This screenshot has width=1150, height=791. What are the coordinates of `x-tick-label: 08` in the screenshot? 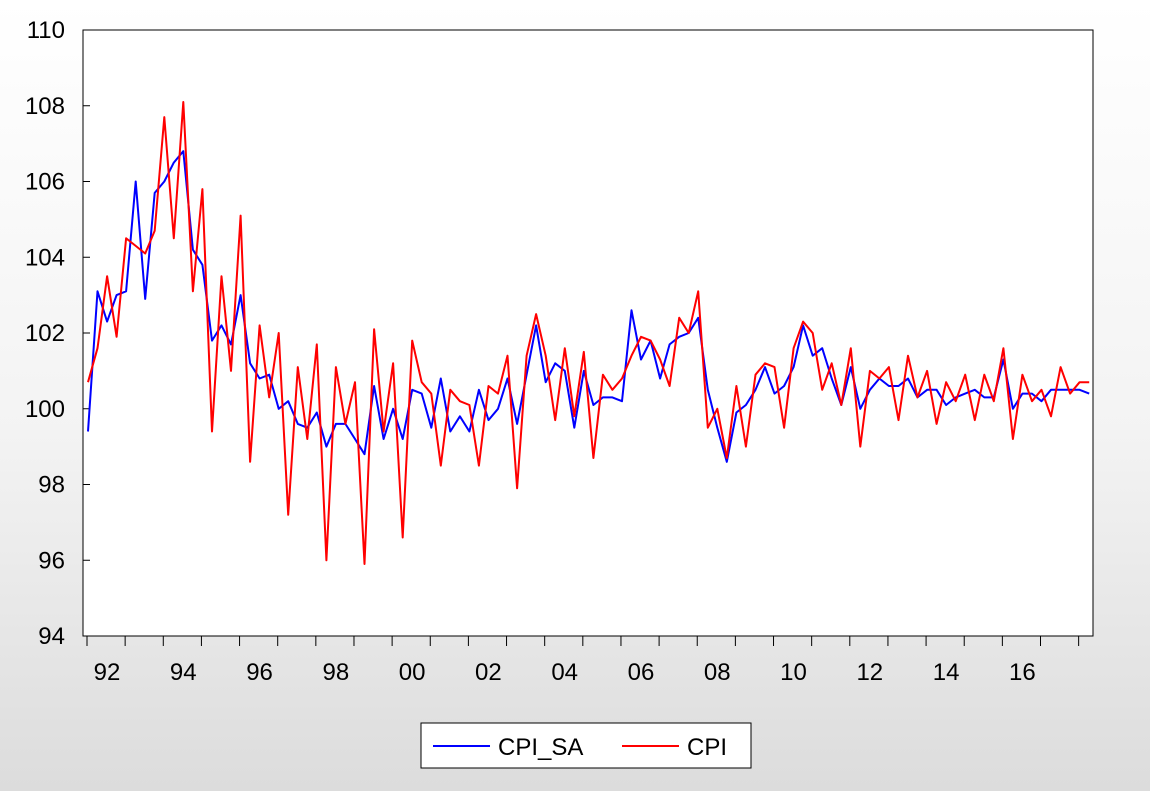 It's located at (717, 672).